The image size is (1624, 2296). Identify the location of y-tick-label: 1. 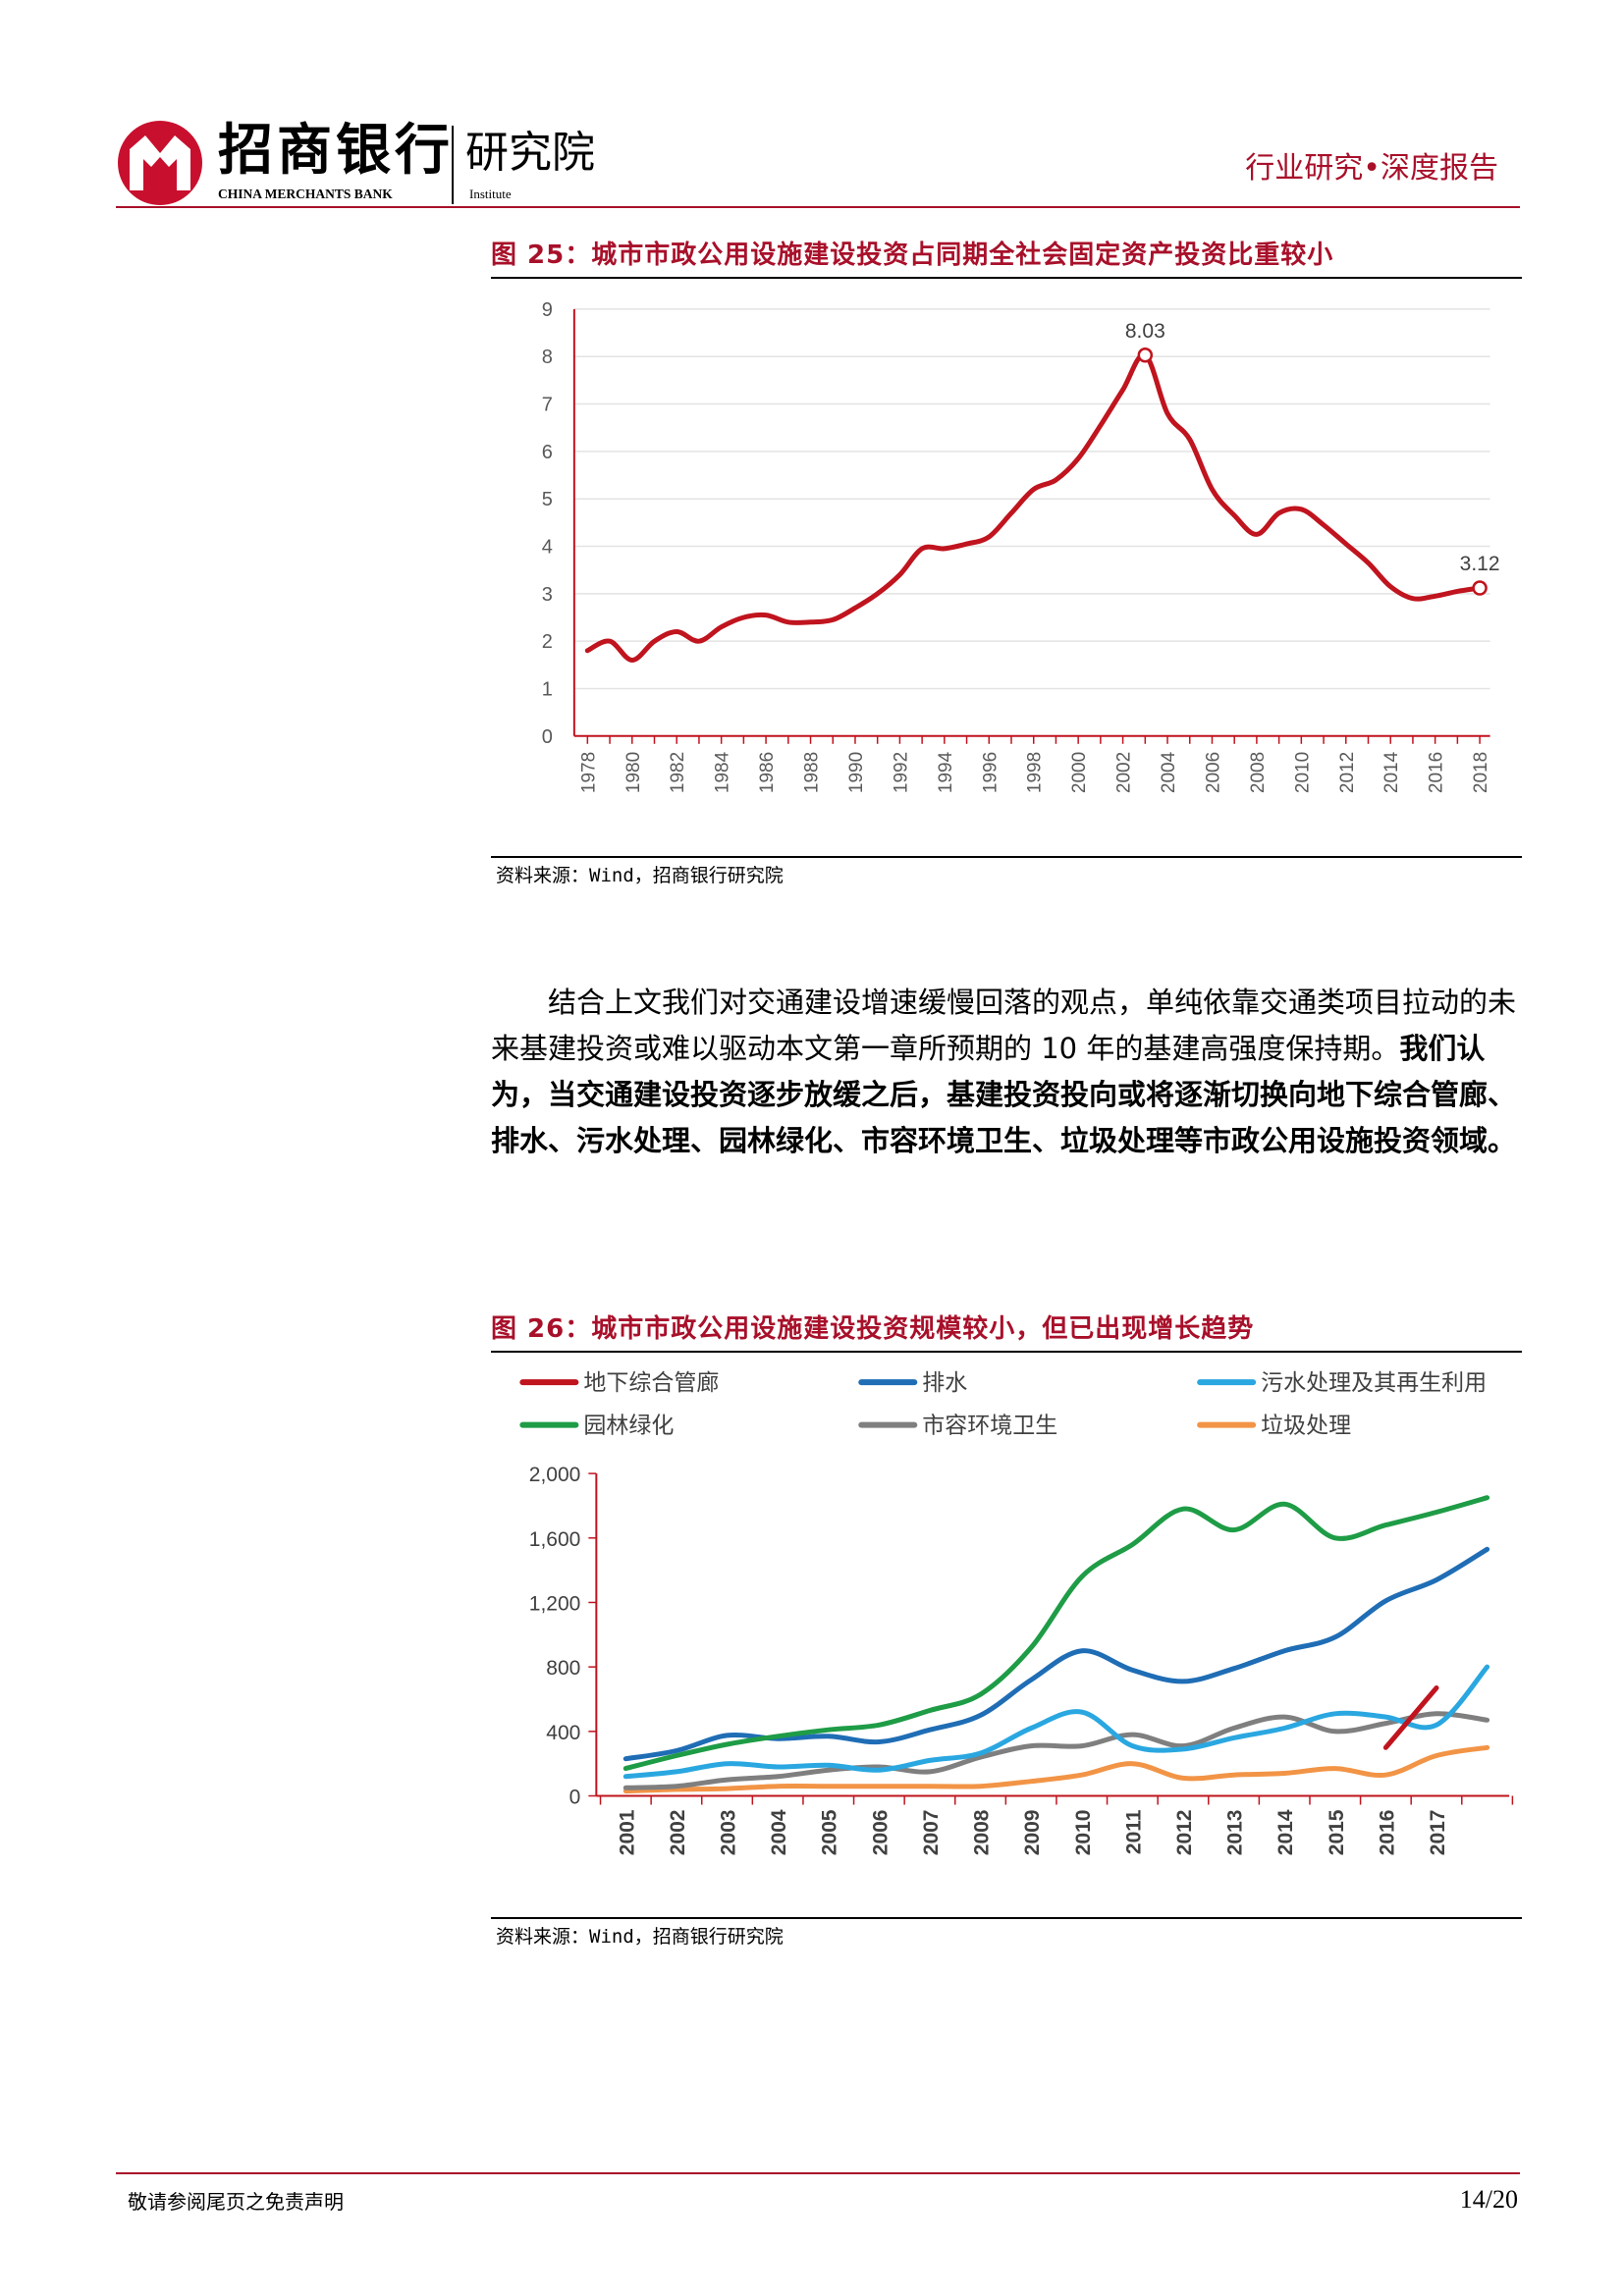
(547, 689).